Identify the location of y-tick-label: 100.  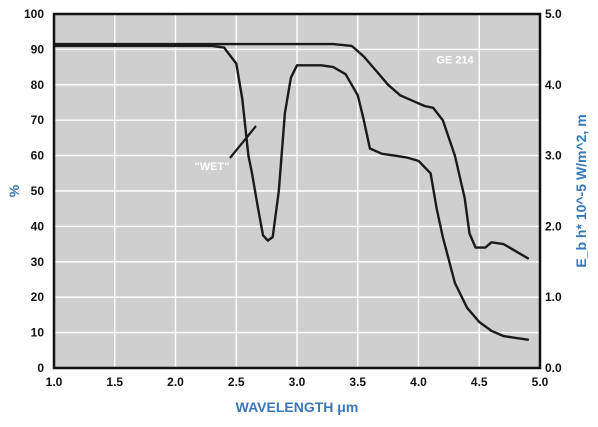
(34, 14).